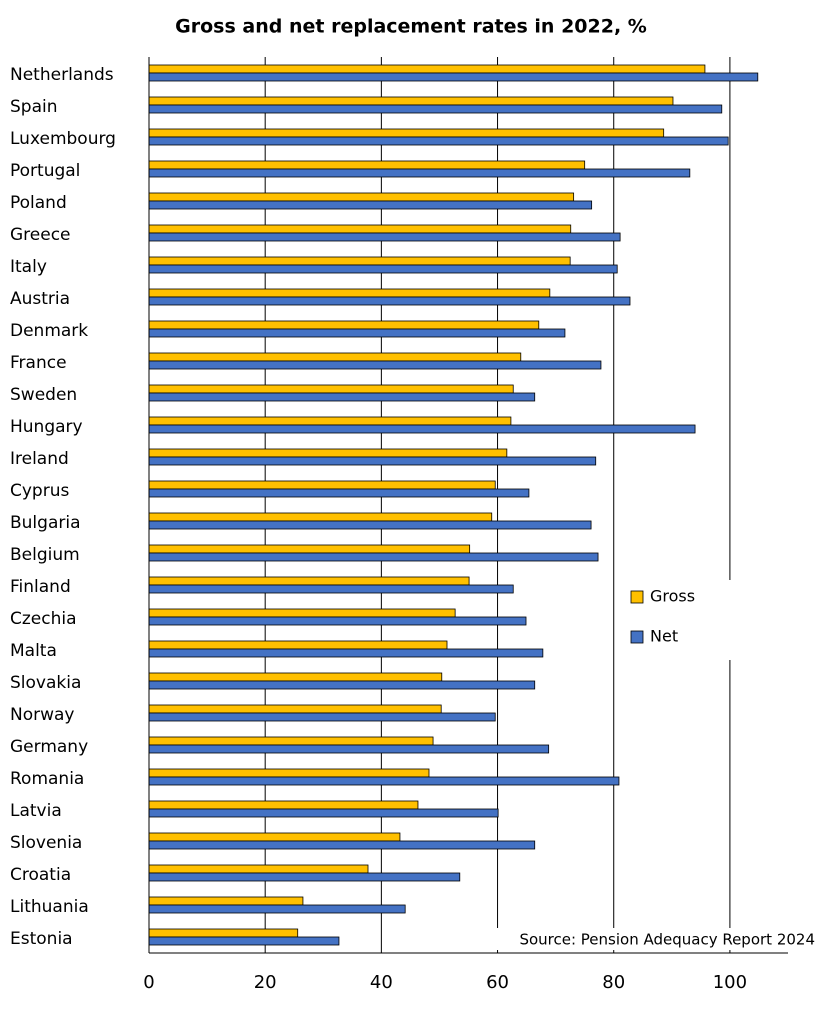 Image resolution: width=822 pixels, height=1010 pixels. I want to click on x-tick-label: 20, so click(265, 982).